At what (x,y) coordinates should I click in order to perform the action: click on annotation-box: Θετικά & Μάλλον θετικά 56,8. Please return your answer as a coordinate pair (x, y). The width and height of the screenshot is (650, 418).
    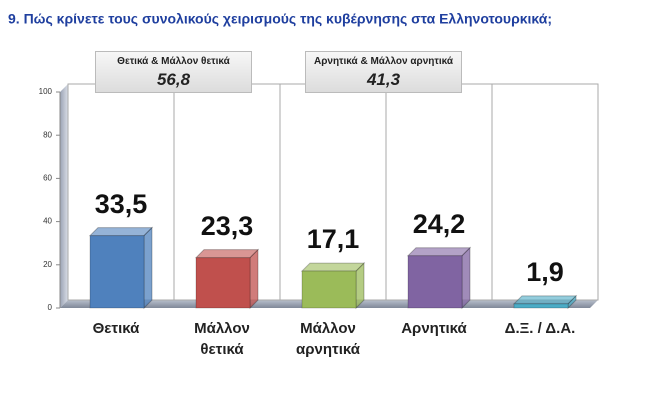
    Looking at the image, I should click on (173, 72).